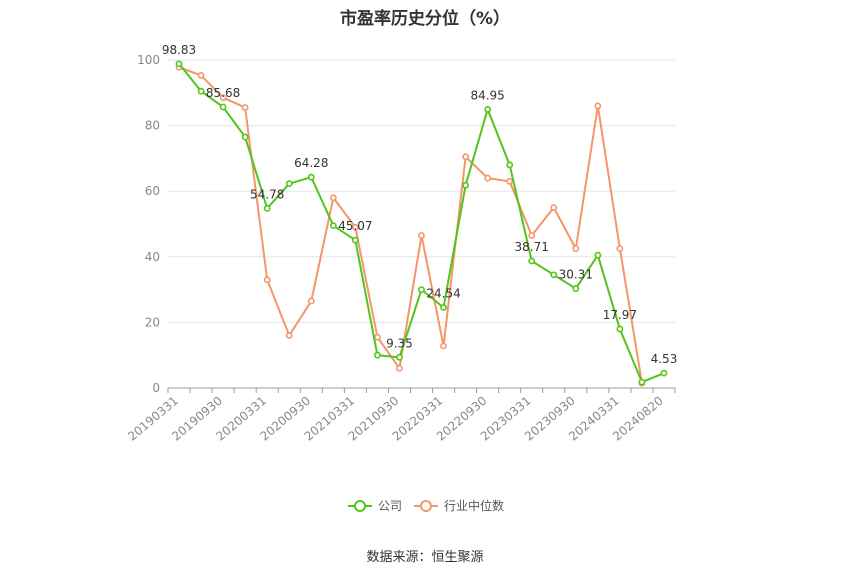  What do you see at coordinates (390, 506) in the screenshot?
I see `legend-company-label: 公司` at bounding box center [390, 506].